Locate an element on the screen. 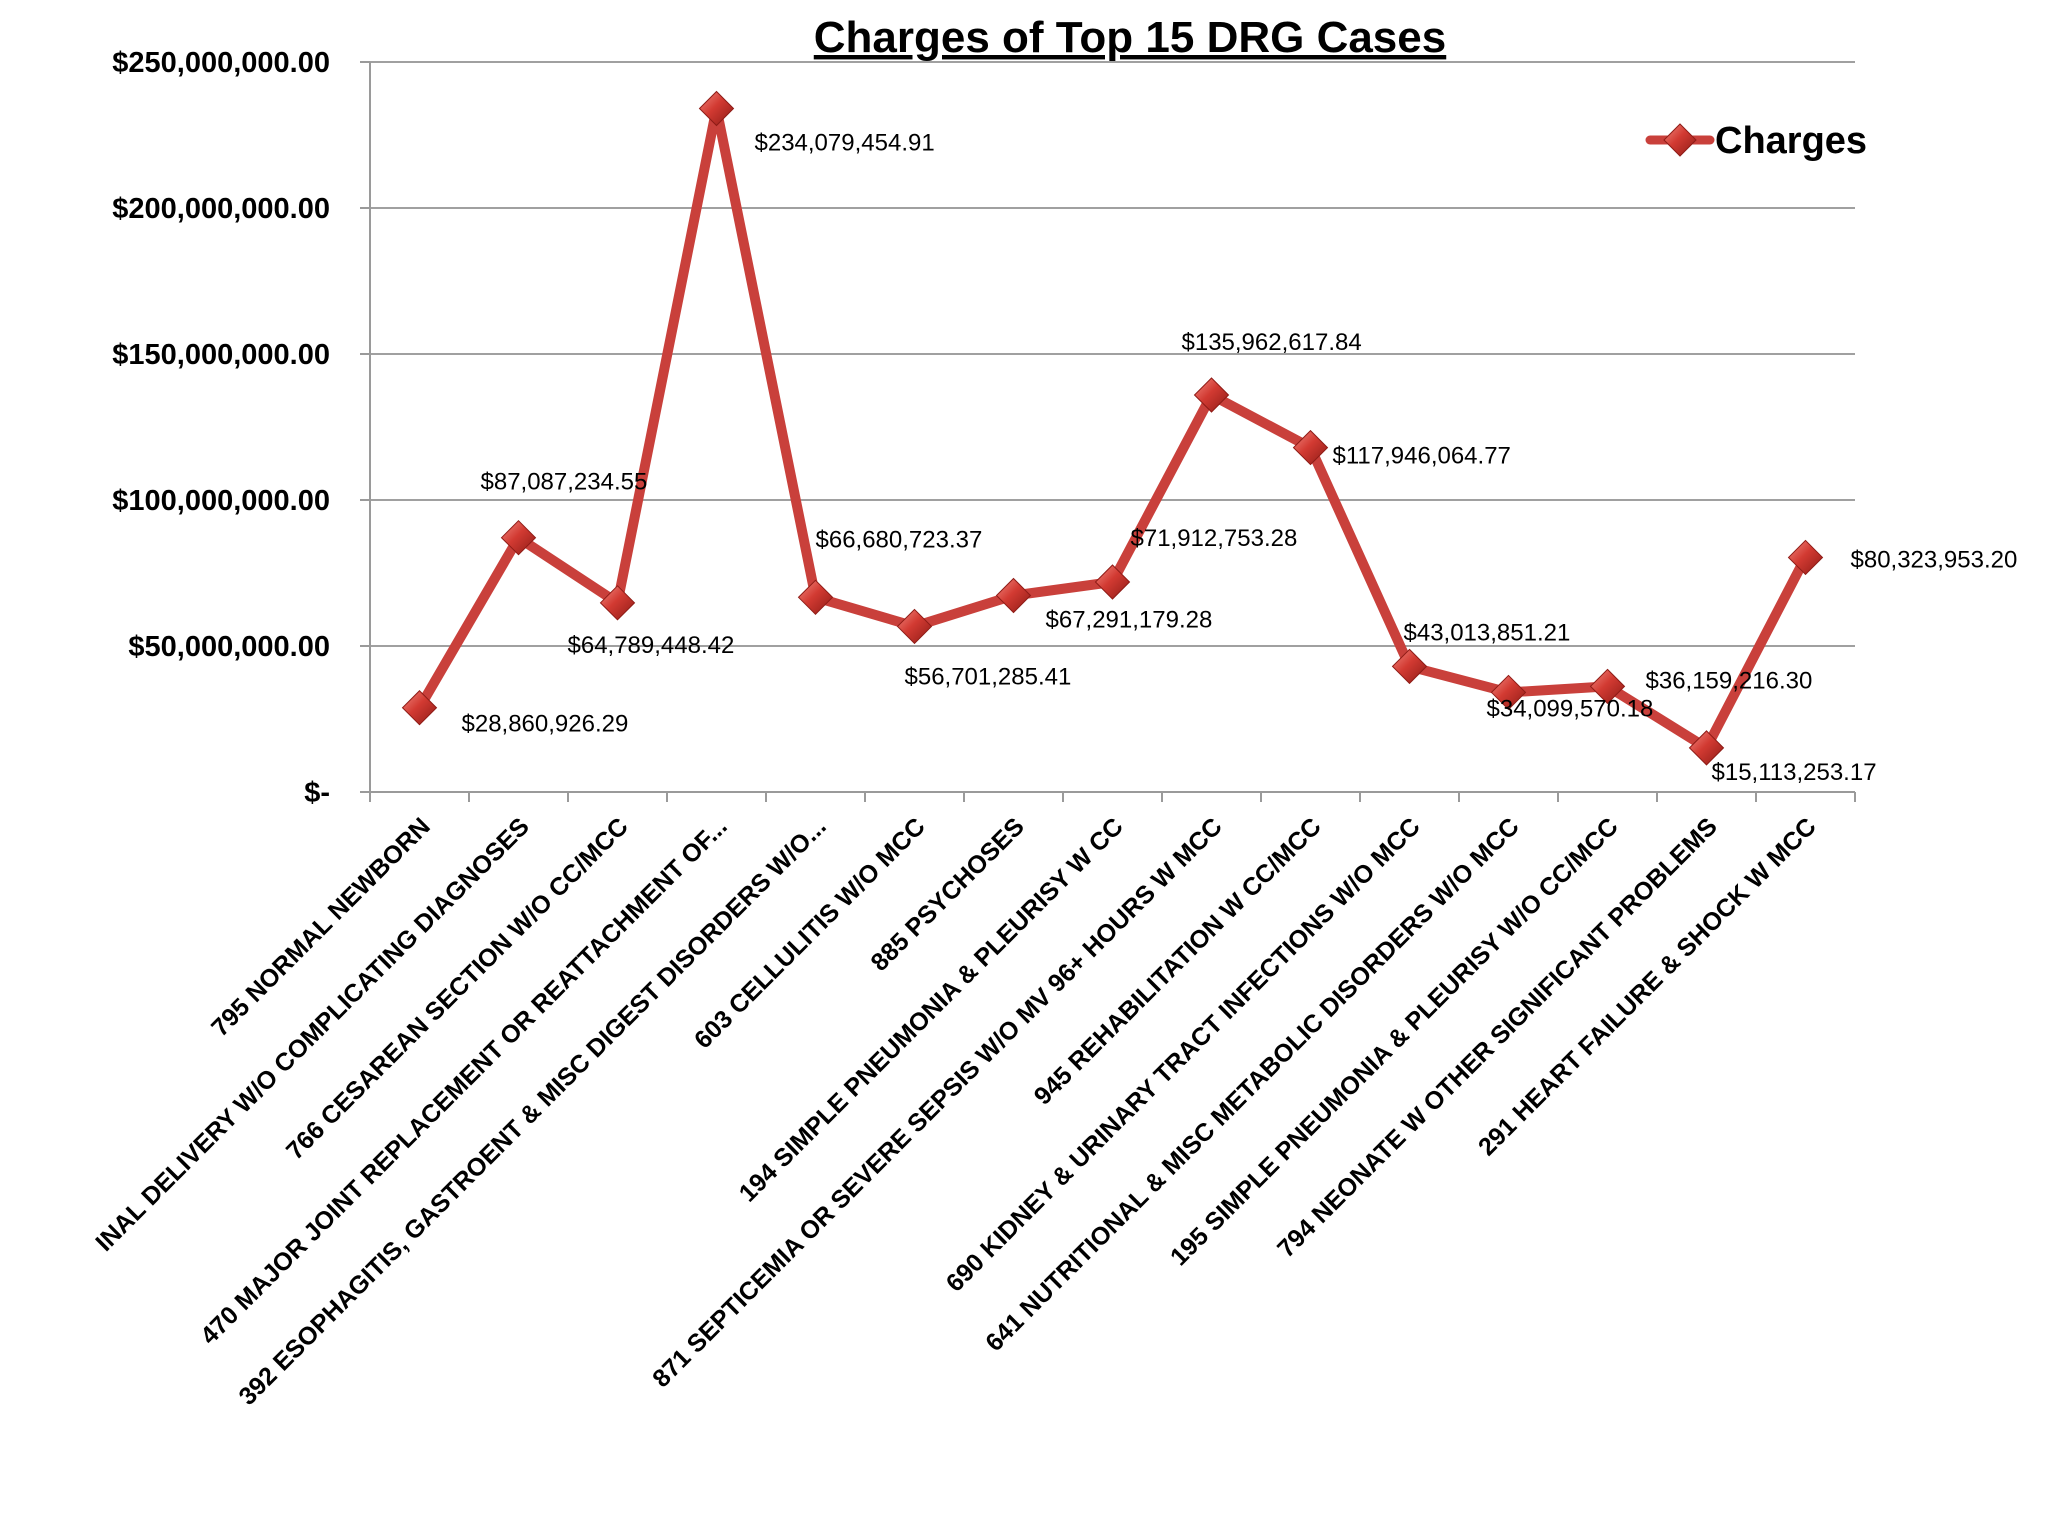  data-label: $66,680,723.37 is located at coordinates (899, 539).